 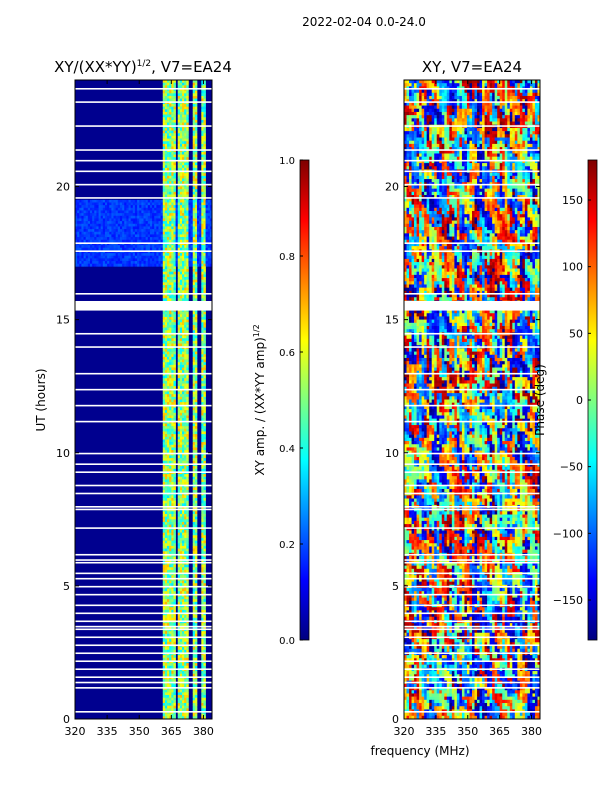 What do you see at coordinates (63, 453) in the screenshot?
I see `amp-ytick-label: 10` at bounding box center [63, 453].